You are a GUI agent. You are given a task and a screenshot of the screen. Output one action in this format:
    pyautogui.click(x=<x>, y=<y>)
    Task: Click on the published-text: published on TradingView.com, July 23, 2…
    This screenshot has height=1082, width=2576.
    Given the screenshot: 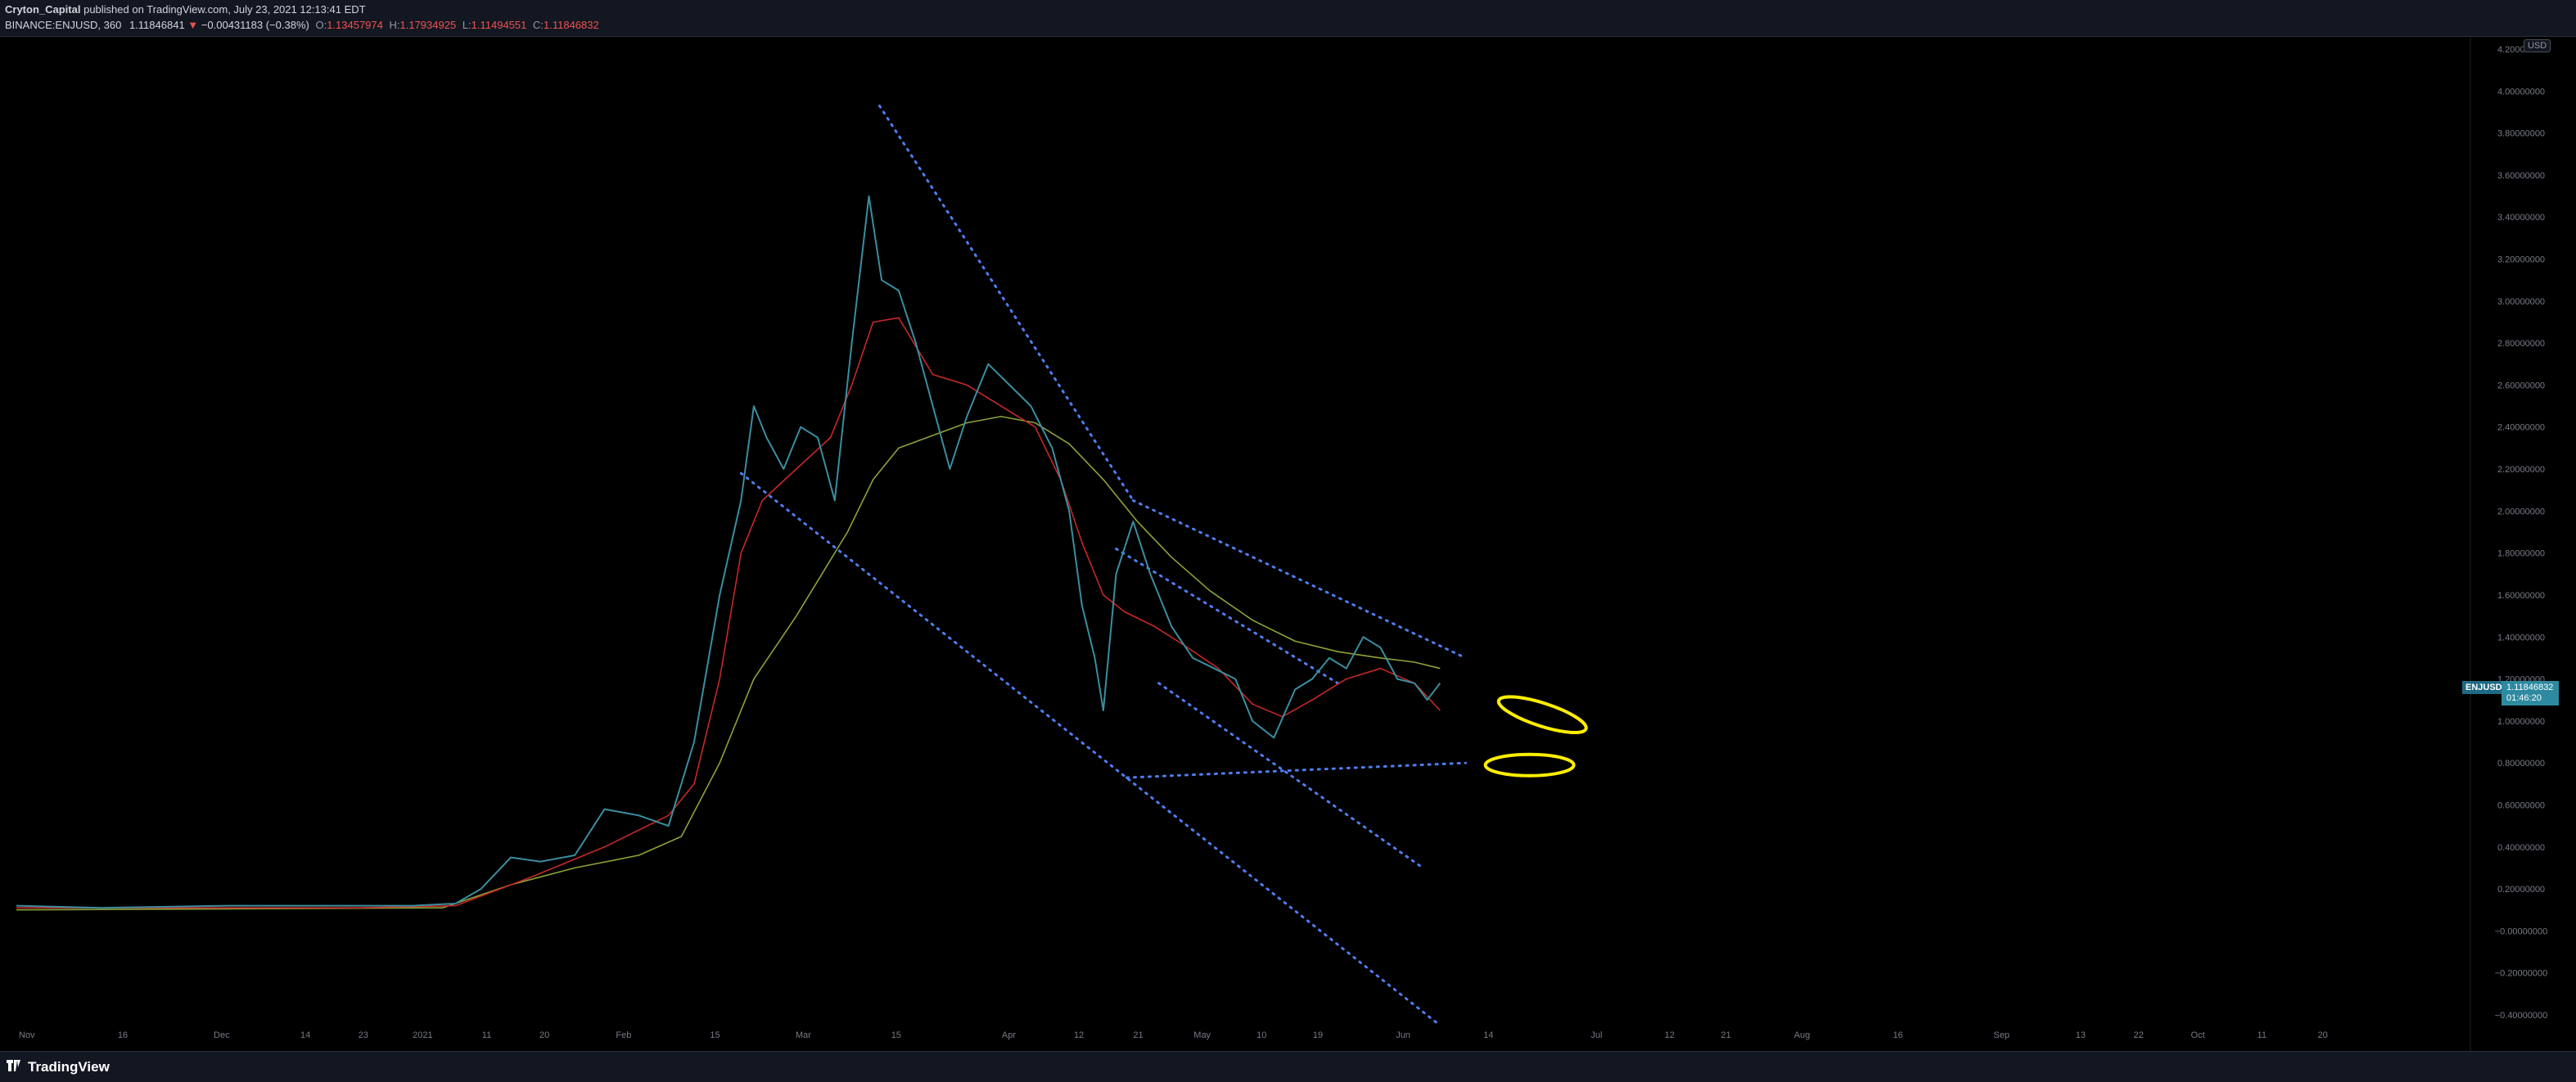 What is the action you would take?
    pyautogui.click(x=224, y=9)
    